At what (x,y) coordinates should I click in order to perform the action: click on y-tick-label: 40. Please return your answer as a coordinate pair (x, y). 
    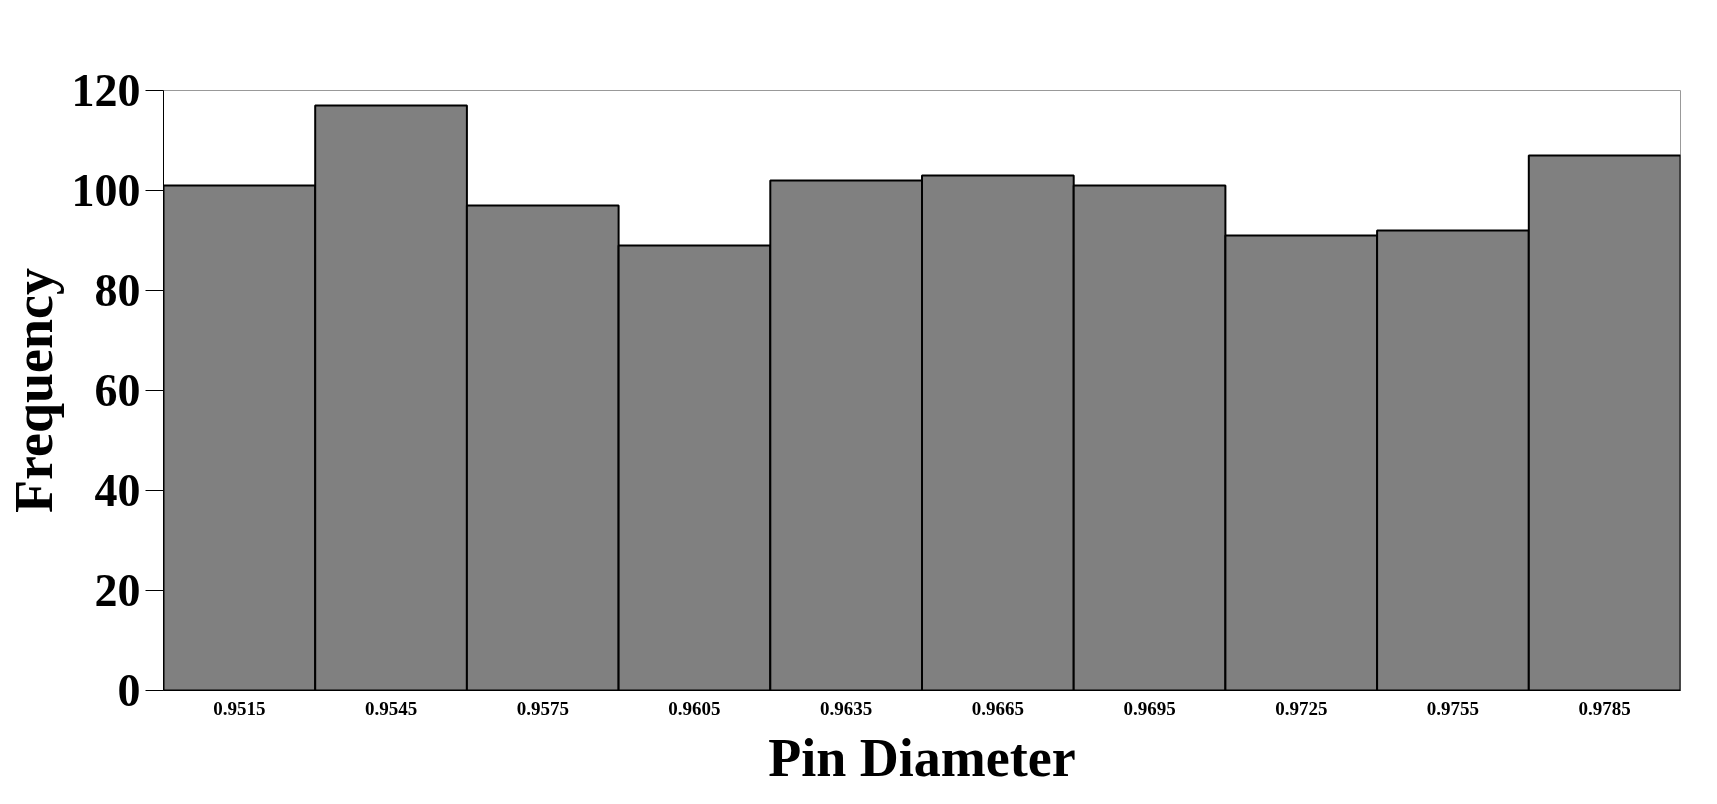
    Looking at the image, I should click on (117, 490).